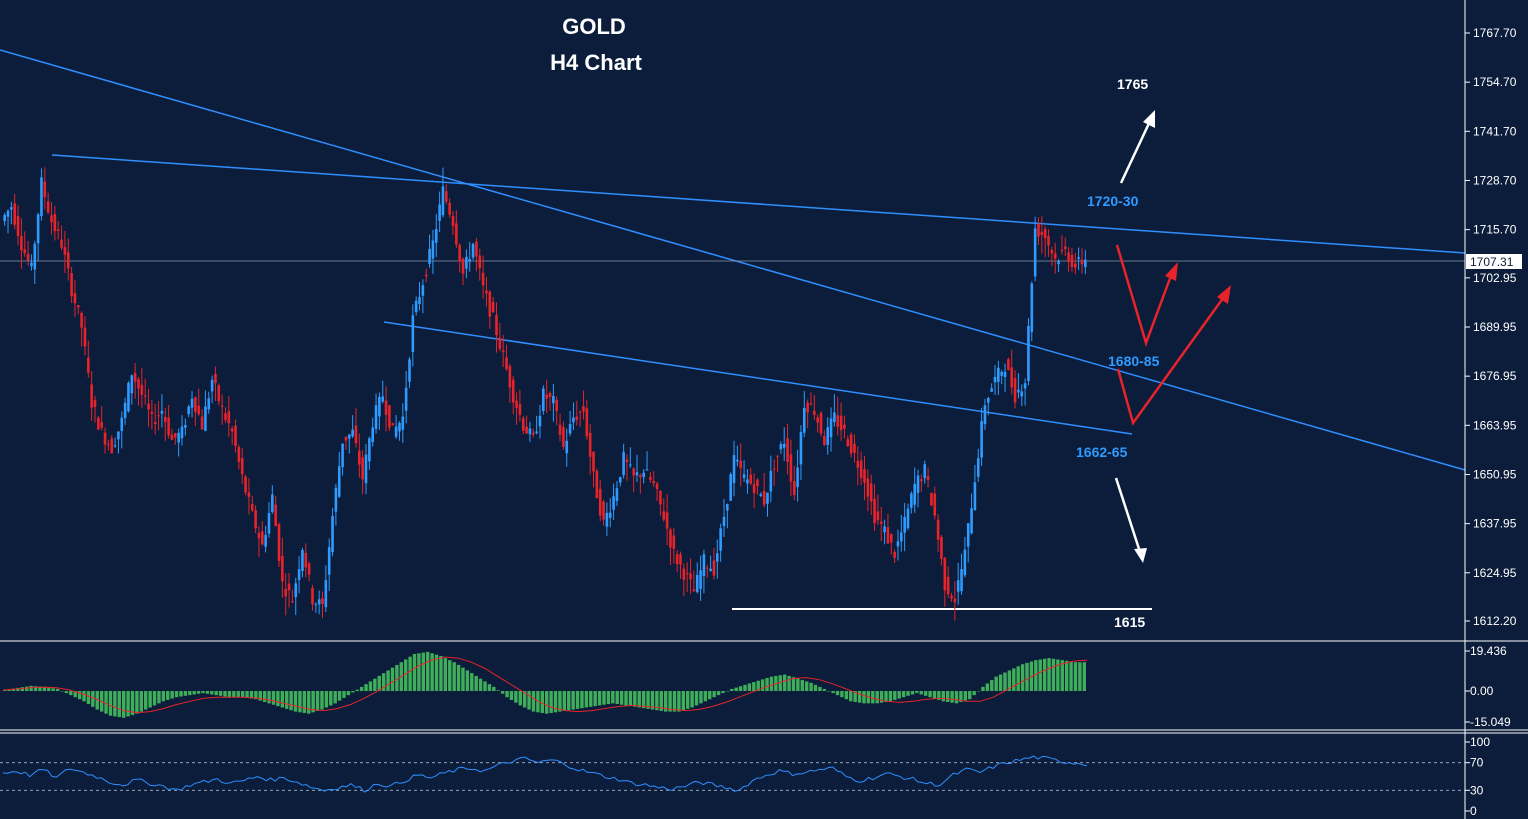  I want to click on macd-pane, so click(545, 684).